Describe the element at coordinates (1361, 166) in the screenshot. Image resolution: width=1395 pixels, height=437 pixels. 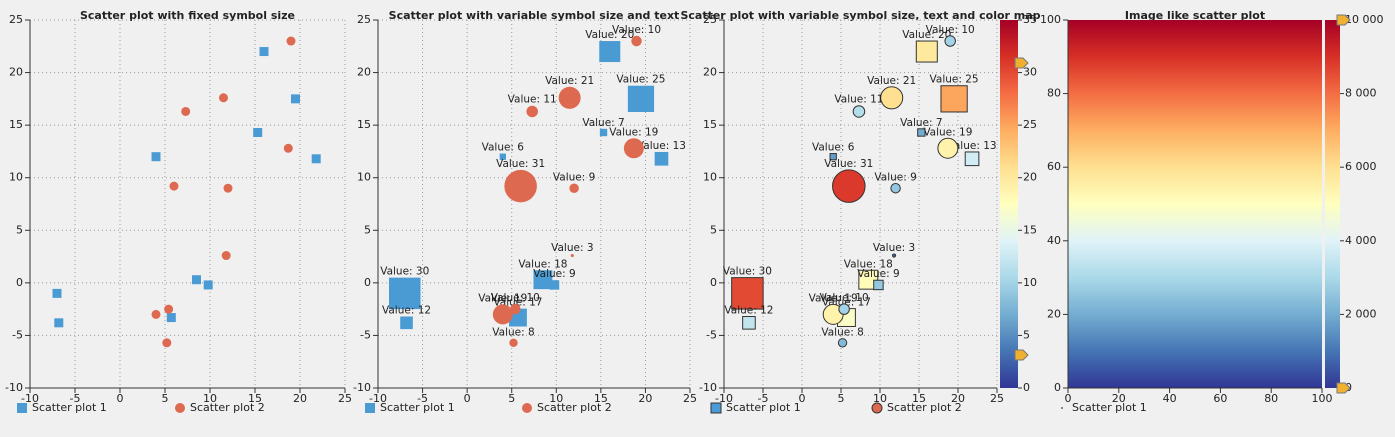
I see `colorbar-tick-label: 6 000` at that location.